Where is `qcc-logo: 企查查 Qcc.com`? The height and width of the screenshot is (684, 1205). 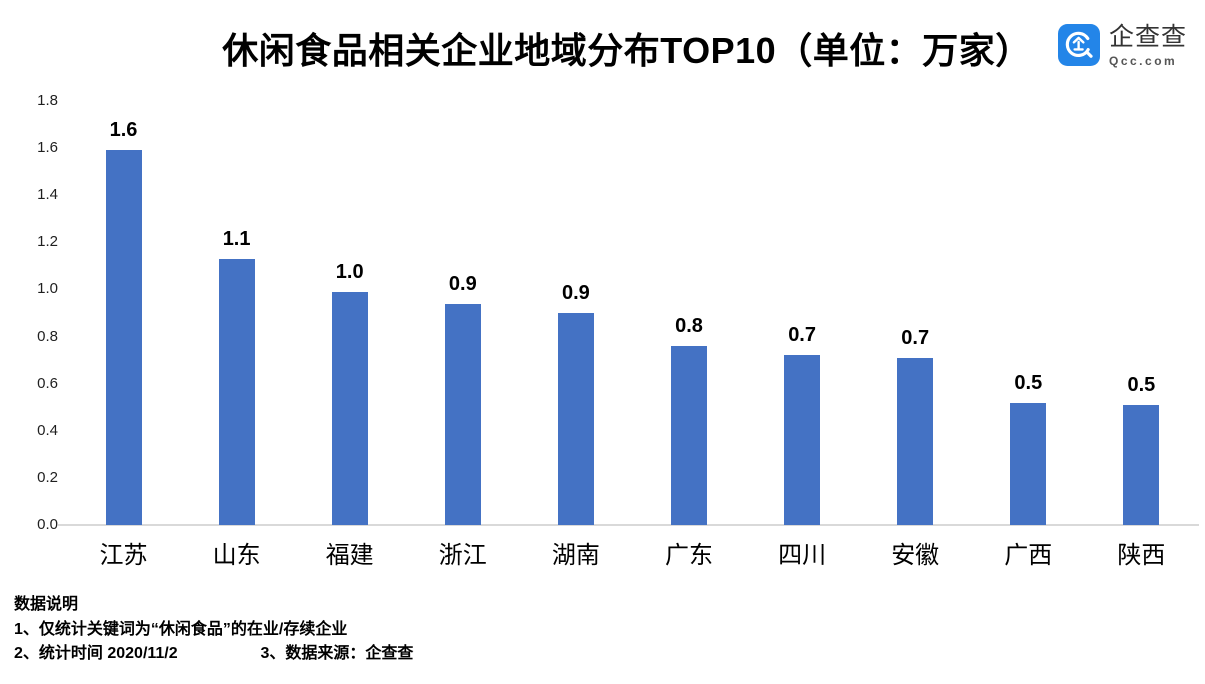 qcc-logo: 企查查 Qcc.com is located at coordinates (1122, 46).